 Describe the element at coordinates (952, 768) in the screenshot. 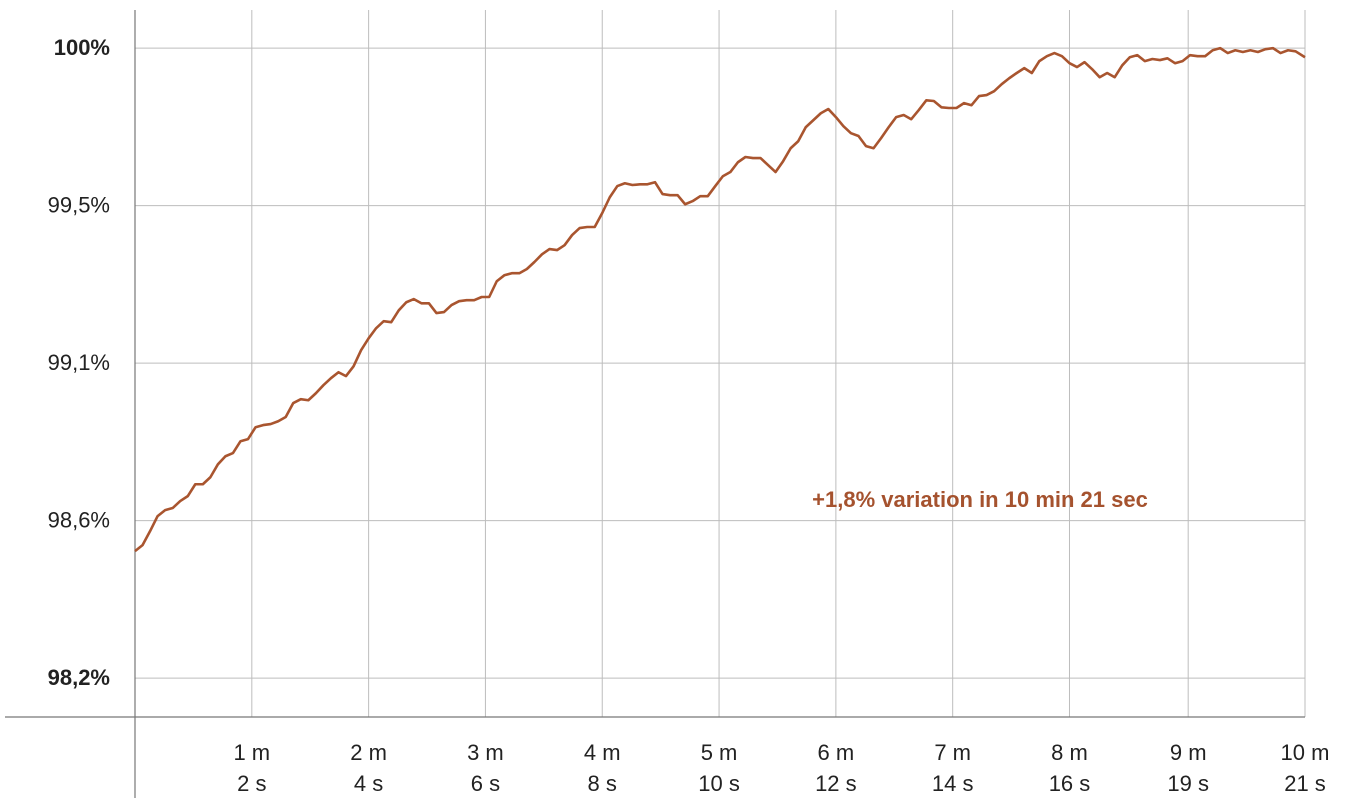

I see `x-tick-label: 7 m 14 s` at that location.